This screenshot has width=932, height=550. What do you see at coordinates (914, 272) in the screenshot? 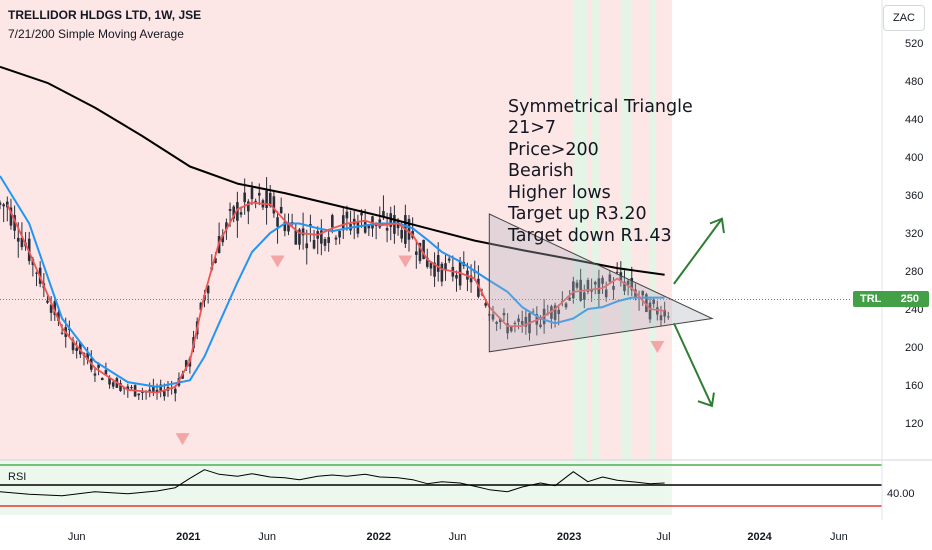
I see `y-tick-label: 280` at bounding box center [914, 272].